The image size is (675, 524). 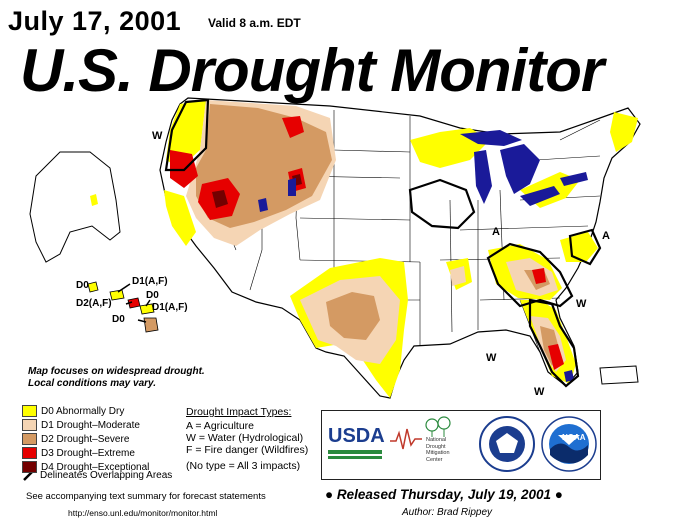 What do you see at coordinates (94, 303) in the screenshot?
I see `hawaii-label-d2af: D2(A,F)` at bounding box center [94, 303].